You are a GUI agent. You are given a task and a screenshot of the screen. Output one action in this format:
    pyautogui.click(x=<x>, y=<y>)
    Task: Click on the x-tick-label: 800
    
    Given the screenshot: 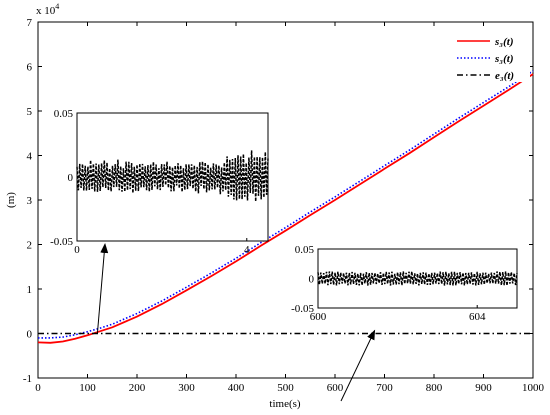 What is the action you would take?
    pyautogui.click(x=434, y=388)
    